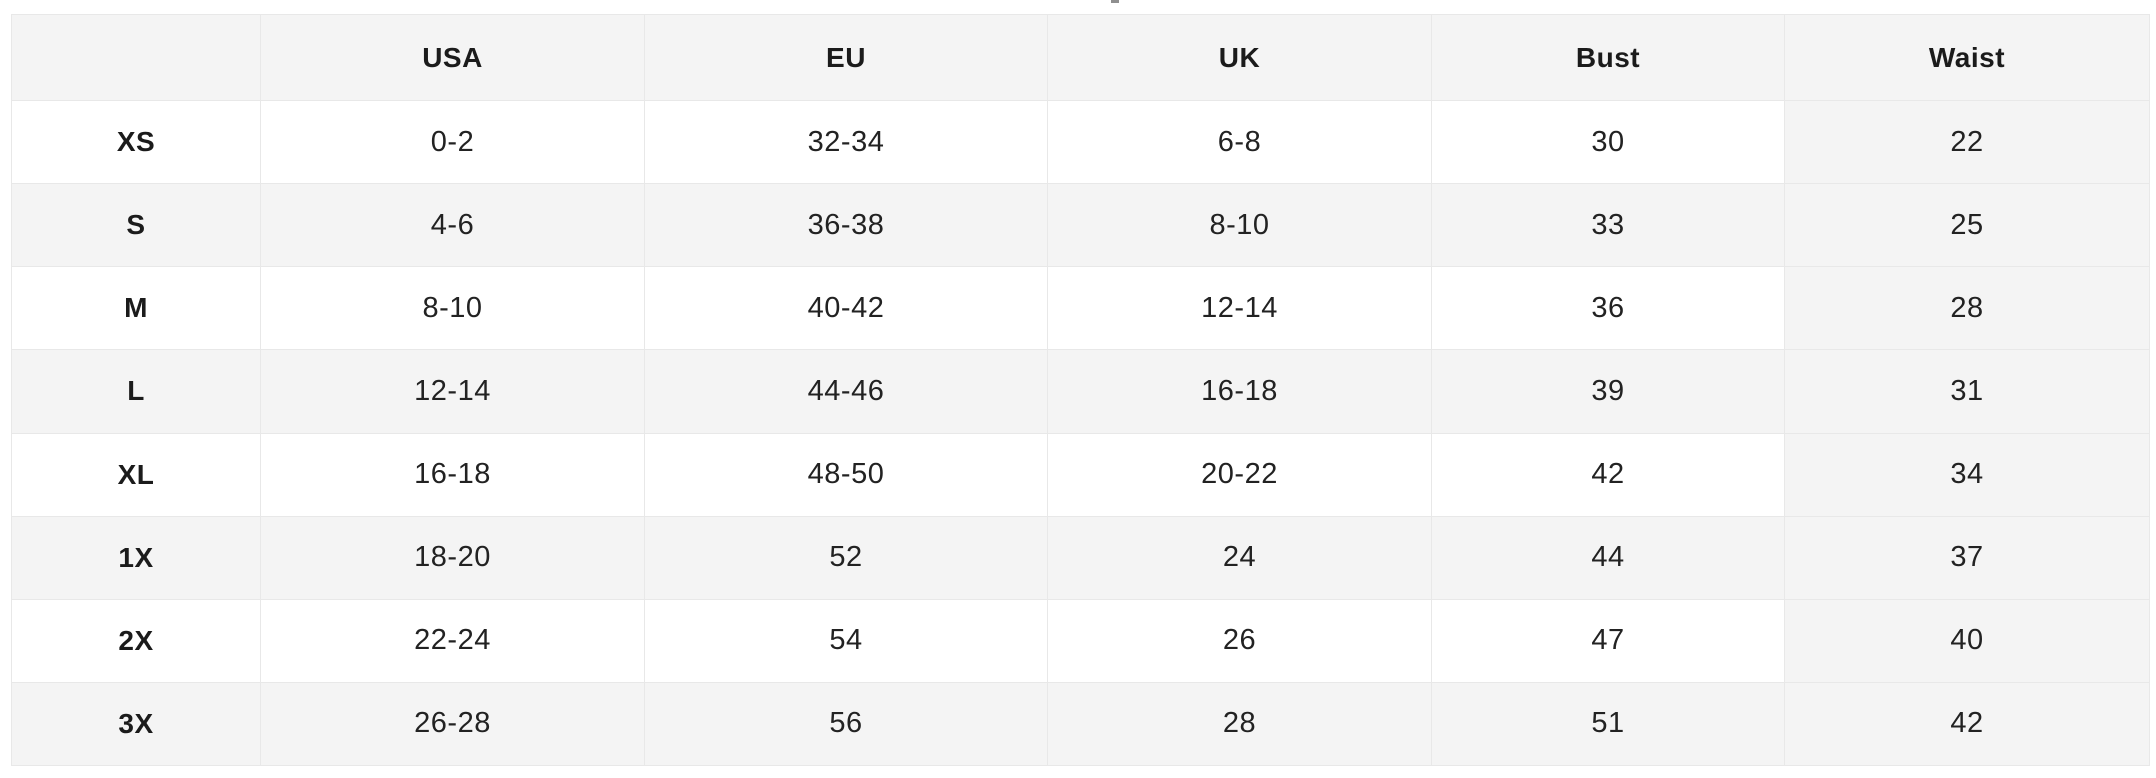 This screenshot has width=2156, height=778. Describe the element at coordinates (1967, 724) in the screenshot. I see `cell-3x-waist: 42` at that location.